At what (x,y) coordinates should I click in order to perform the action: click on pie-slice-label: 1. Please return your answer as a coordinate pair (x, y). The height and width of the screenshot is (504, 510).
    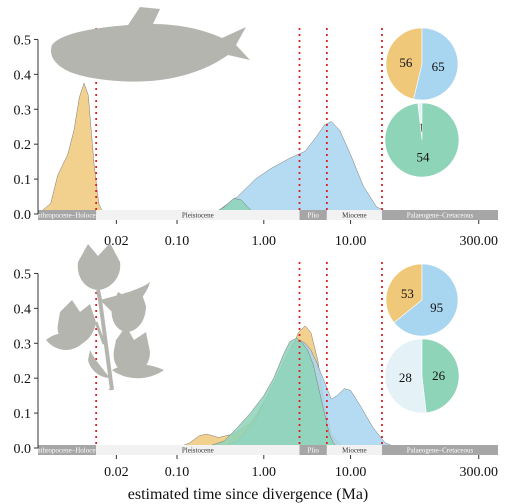
    Looking at the image, I should click on (421, 127).